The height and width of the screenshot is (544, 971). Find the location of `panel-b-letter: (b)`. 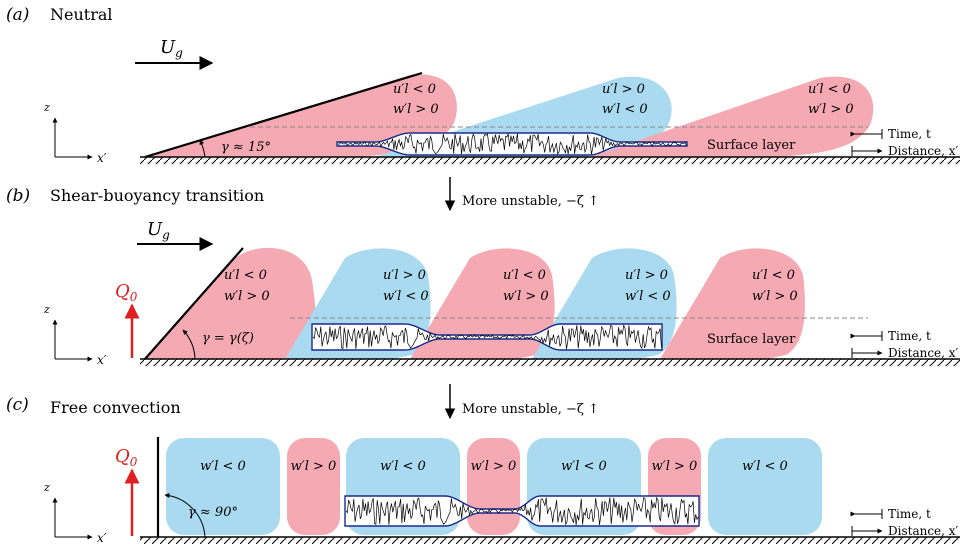

panel-b-letter: (b) is located at coordinates (18, 196).